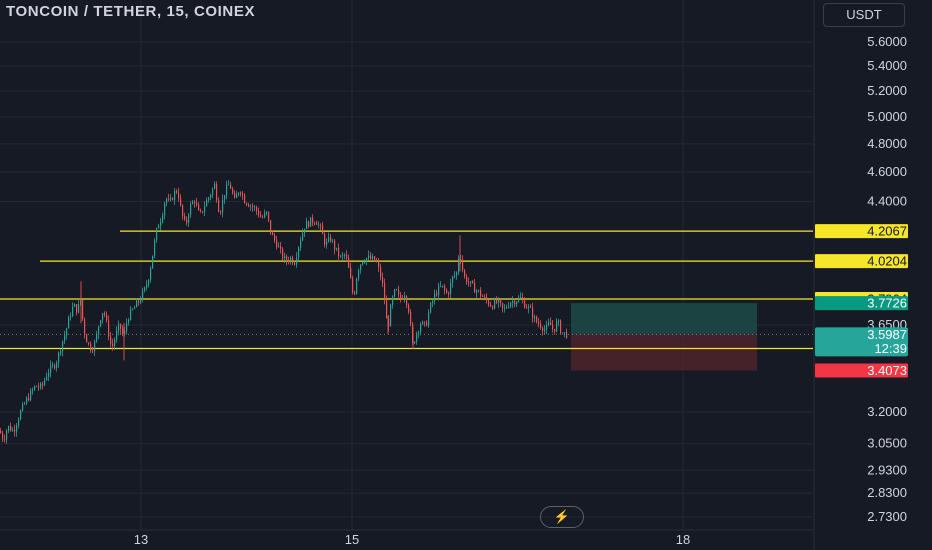 Image resolution: width=932 pixels, height=550 pixels. What do you see at coordinates (861, 370) in the screenshot?
I see `stop-loss-price-tag` at bounding box center [861, 370].